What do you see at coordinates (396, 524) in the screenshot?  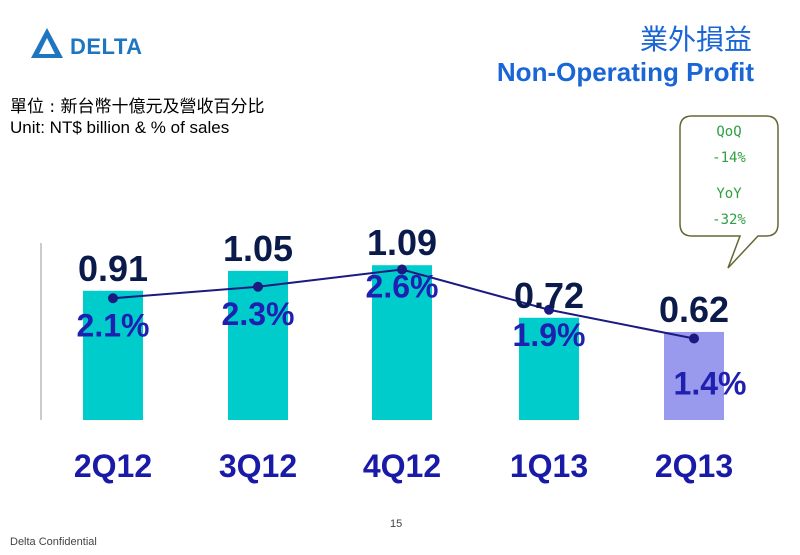 I see `page-number: 15` at bounding box center [396, 524].